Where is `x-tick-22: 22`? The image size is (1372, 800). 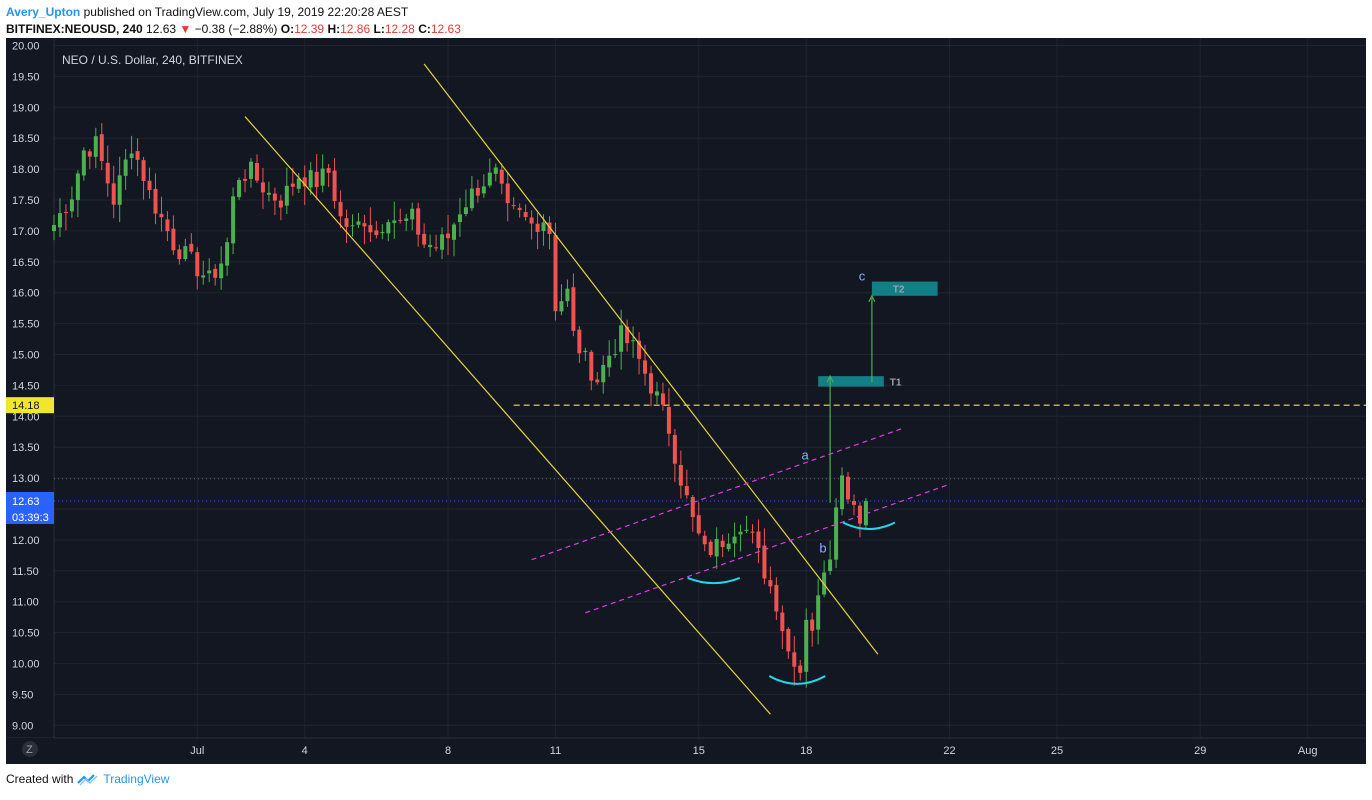 x-tick-22: 22 is located at coordinates (949, 751).